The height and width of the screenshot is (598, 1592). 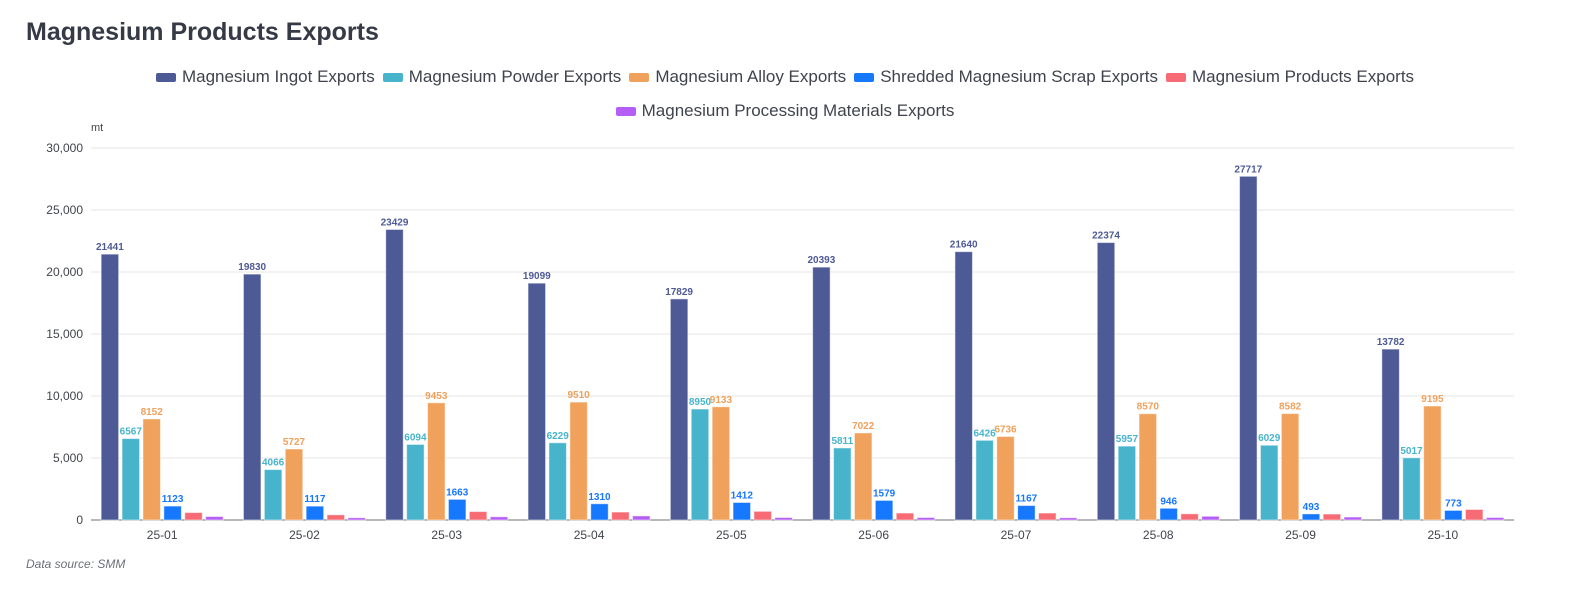 I want to click on bar-data-label: 6229, so click(x=558, y=436).